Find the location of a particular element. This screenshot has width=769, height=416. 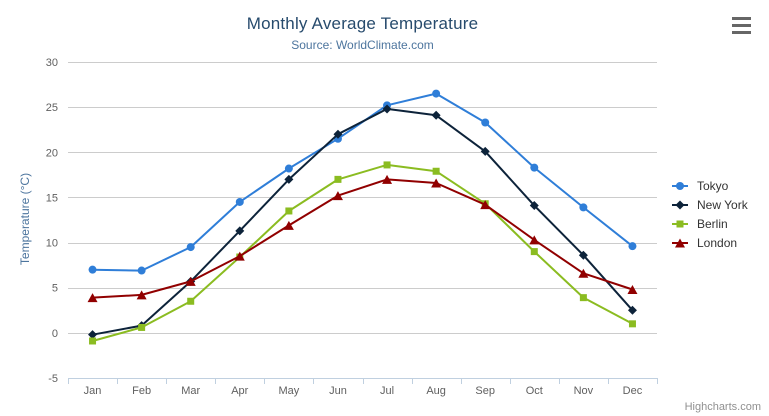

x-axis-labels: Jan Feb Mar Apr May Jun Jul Aug Sep Oct Nov Dec is located at coordinates (363, 391).